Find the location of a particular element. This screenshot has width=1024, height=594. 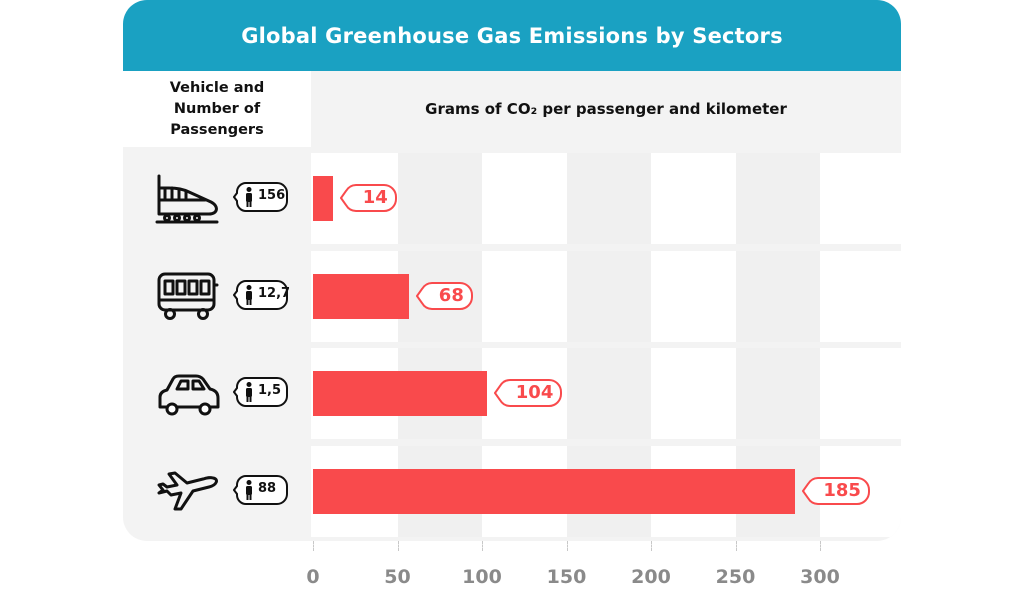

tick-label: 50 is located at coordinates (397, 577).